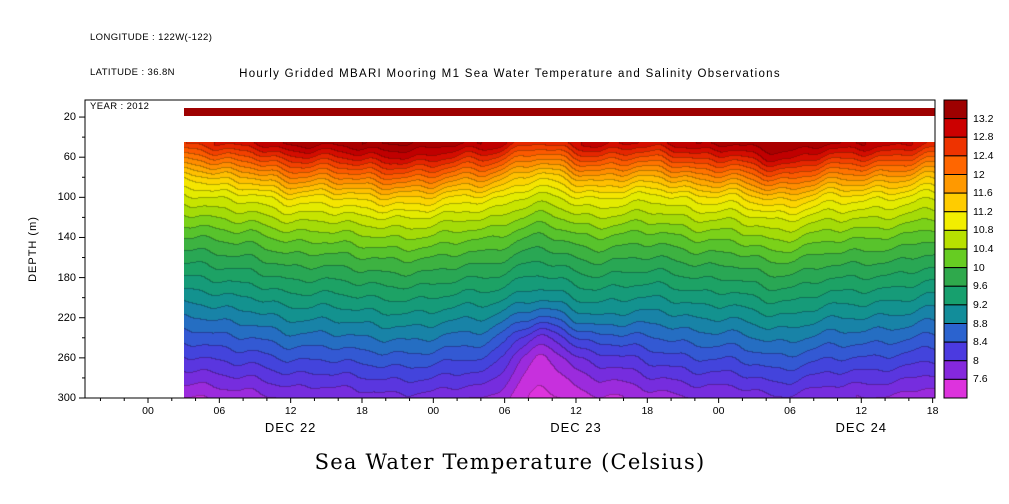 Image resolution: width=1009 pixels, height=504 pixels. I want to click on y-tick-label: 20, so click(69, 117).